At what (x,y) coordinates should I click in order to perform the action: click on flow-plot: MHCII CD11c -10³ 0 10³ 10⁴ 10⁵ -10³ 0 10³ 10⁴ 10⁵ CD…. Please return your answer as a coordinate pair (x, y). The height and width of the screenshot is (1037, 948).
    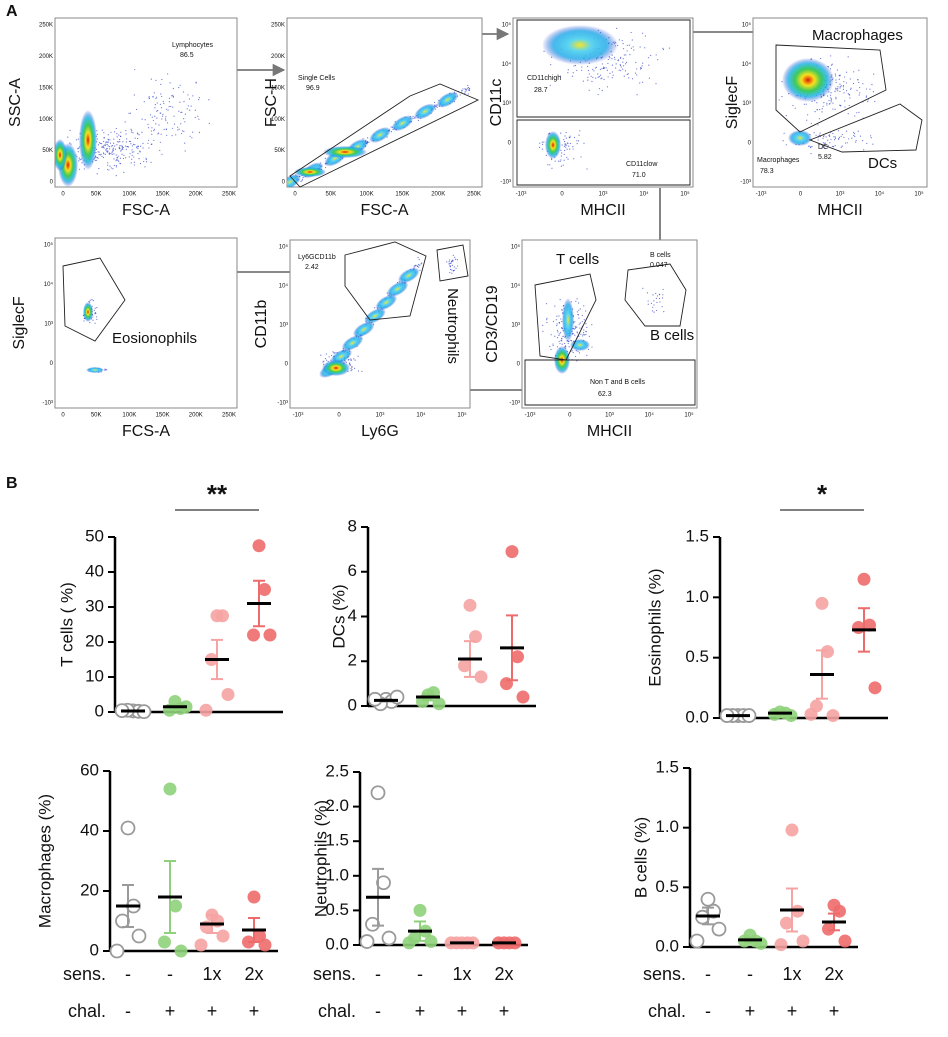
    Looking at the image, I should click on (591, 118).